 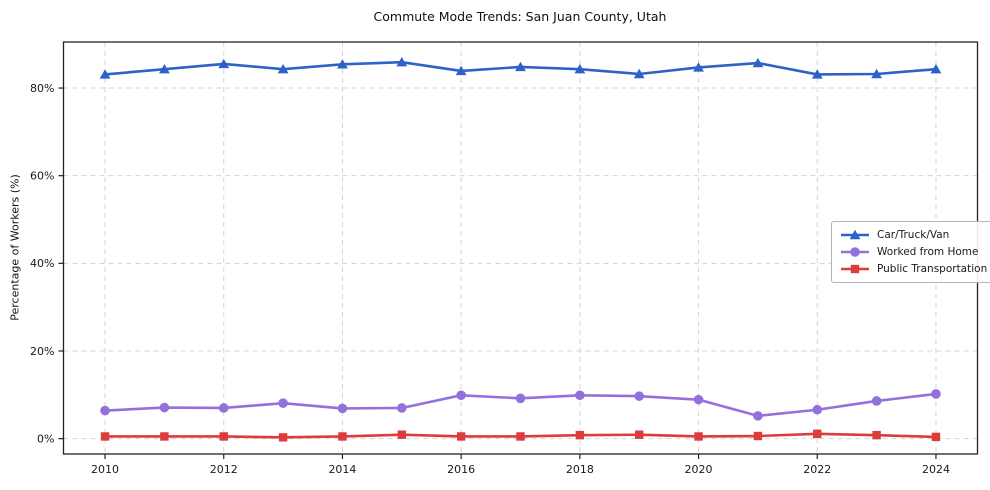 I want to click on x-tick-label: 2020, so click(x=699, y=469).